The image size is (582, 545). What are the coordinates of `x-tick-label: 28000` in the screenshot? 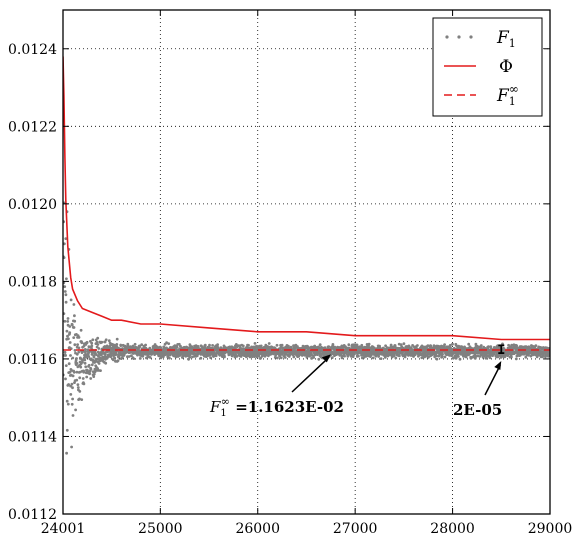 It's located at (452, 529).